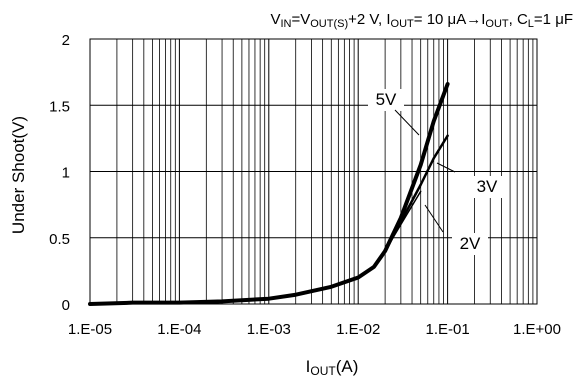  I want to click on annotations: 5V 3V 2V, so click(436, 172).